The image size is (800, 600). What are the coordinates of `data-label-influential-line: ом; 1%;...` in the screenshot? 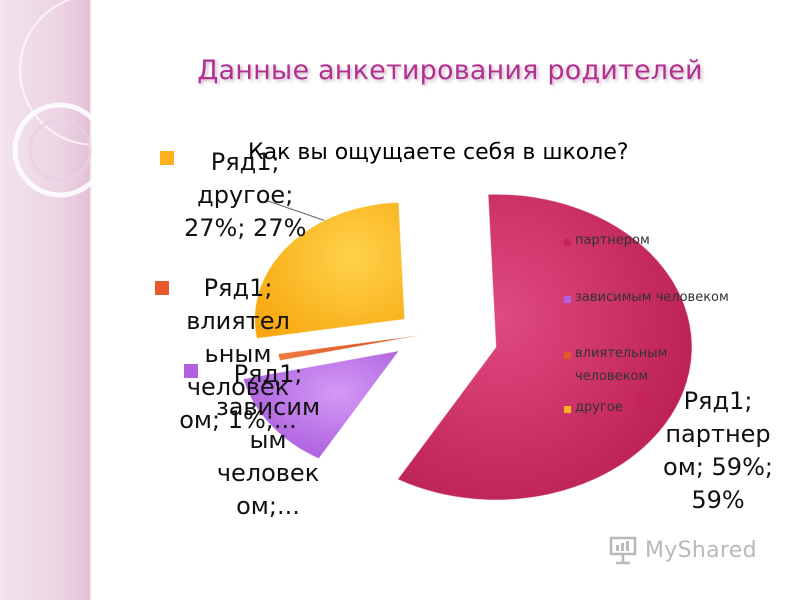 It's located at (238, 420).